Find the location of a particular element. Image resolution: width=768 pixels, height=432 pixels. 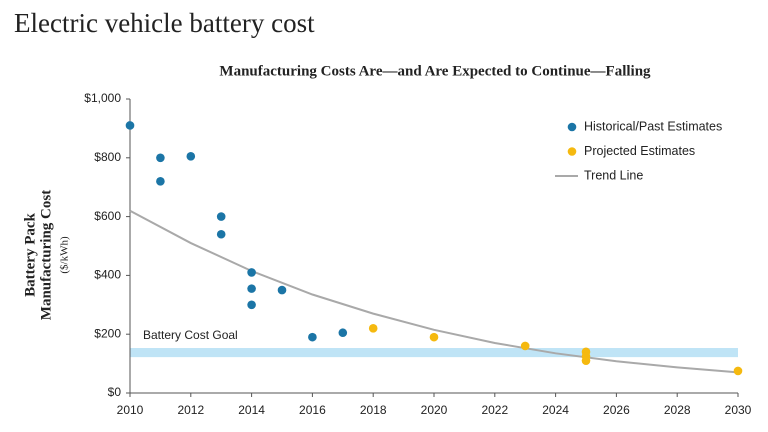

x-tick-label: 2020 is located at coordinates (434, 410).